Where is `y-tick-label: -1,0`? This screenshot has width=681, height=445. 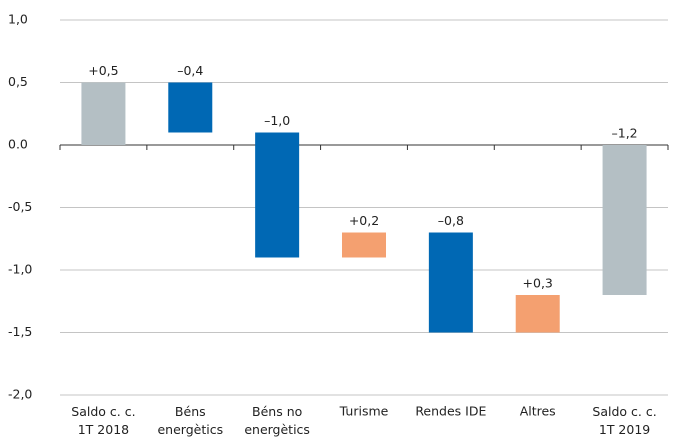 y-tick-label: -1,0 is located at coordinates (20, 269).